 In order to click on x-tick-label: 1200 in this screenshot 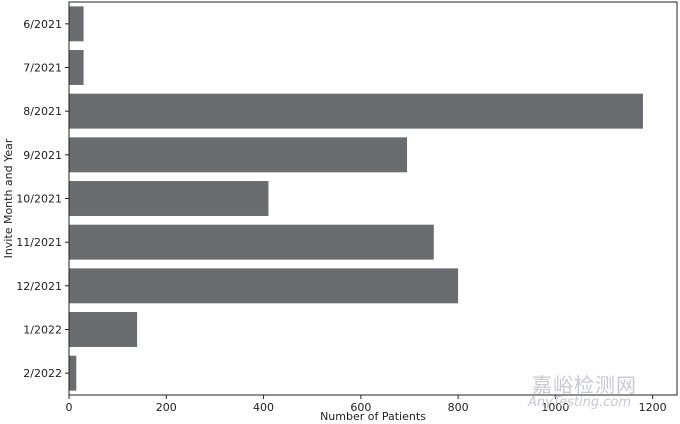, I will do `click(653, 407)`.